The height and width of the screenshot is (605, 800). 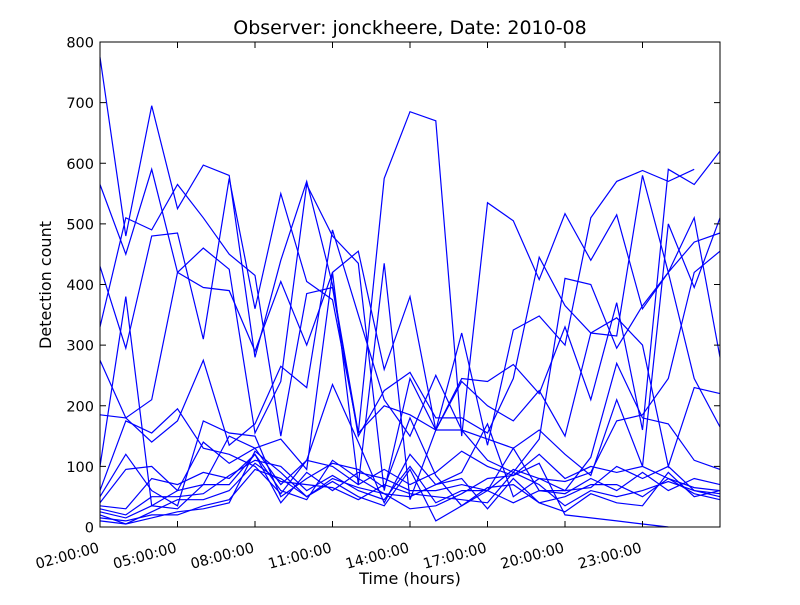 What do you see at coordinates (80, 347) in the screenshot?
I see `y-tick-label: 300` at bounding box center [80, 347].